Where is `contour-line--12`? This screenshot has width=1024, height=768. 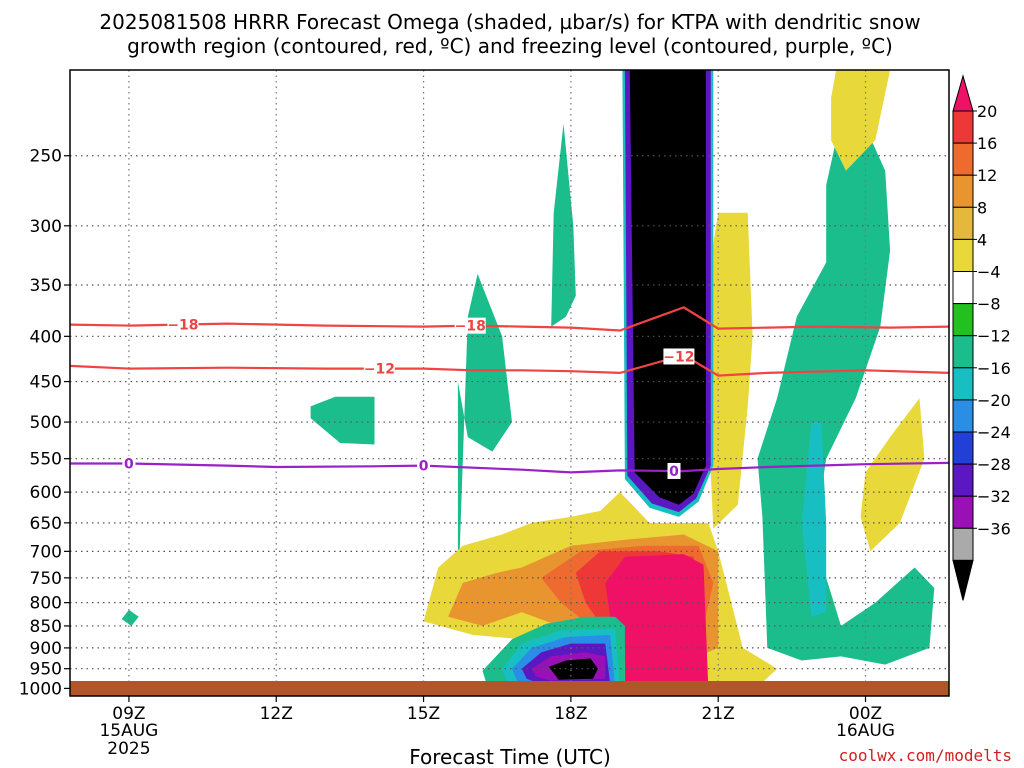
contour-line--12 is located at coordinates (509, 365).